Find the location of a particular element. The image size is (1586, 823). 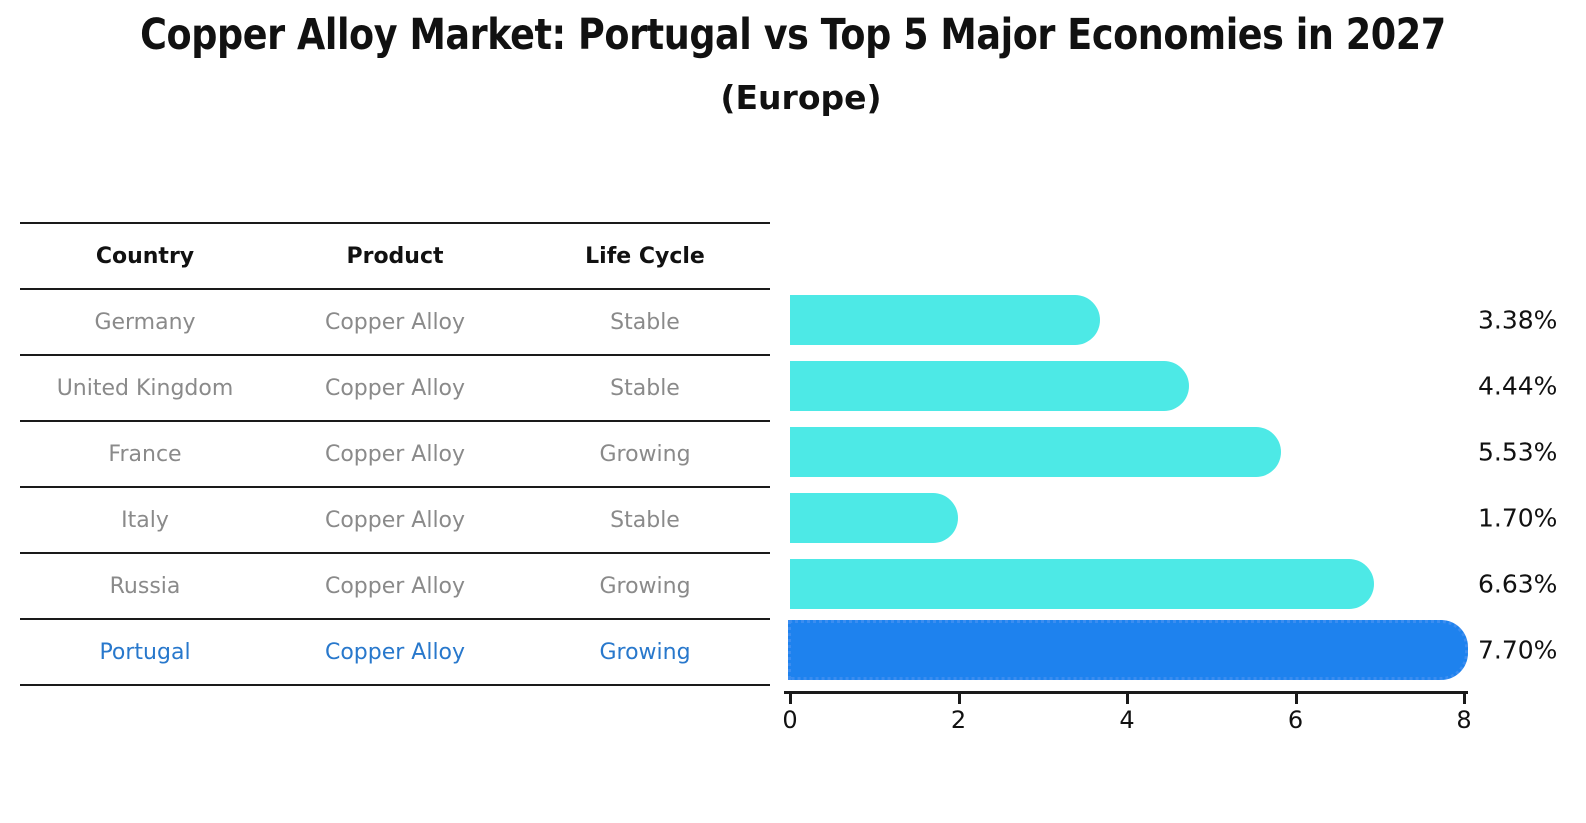

table-row-united-kingdom: United Kingdom Copper Alloy Stable is located at coordinates (395, 387).